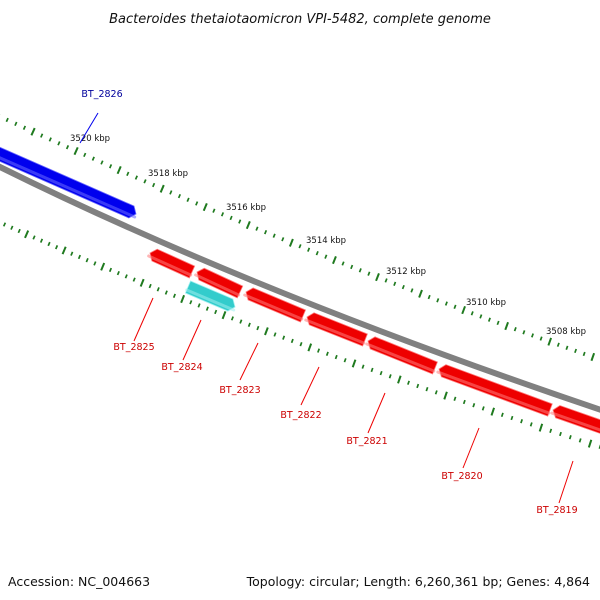 The image size is (600, 600). Describe the element at coordinates (406, 272) in the screenshot. I see `scale-label: 3512 kbp` at that location.